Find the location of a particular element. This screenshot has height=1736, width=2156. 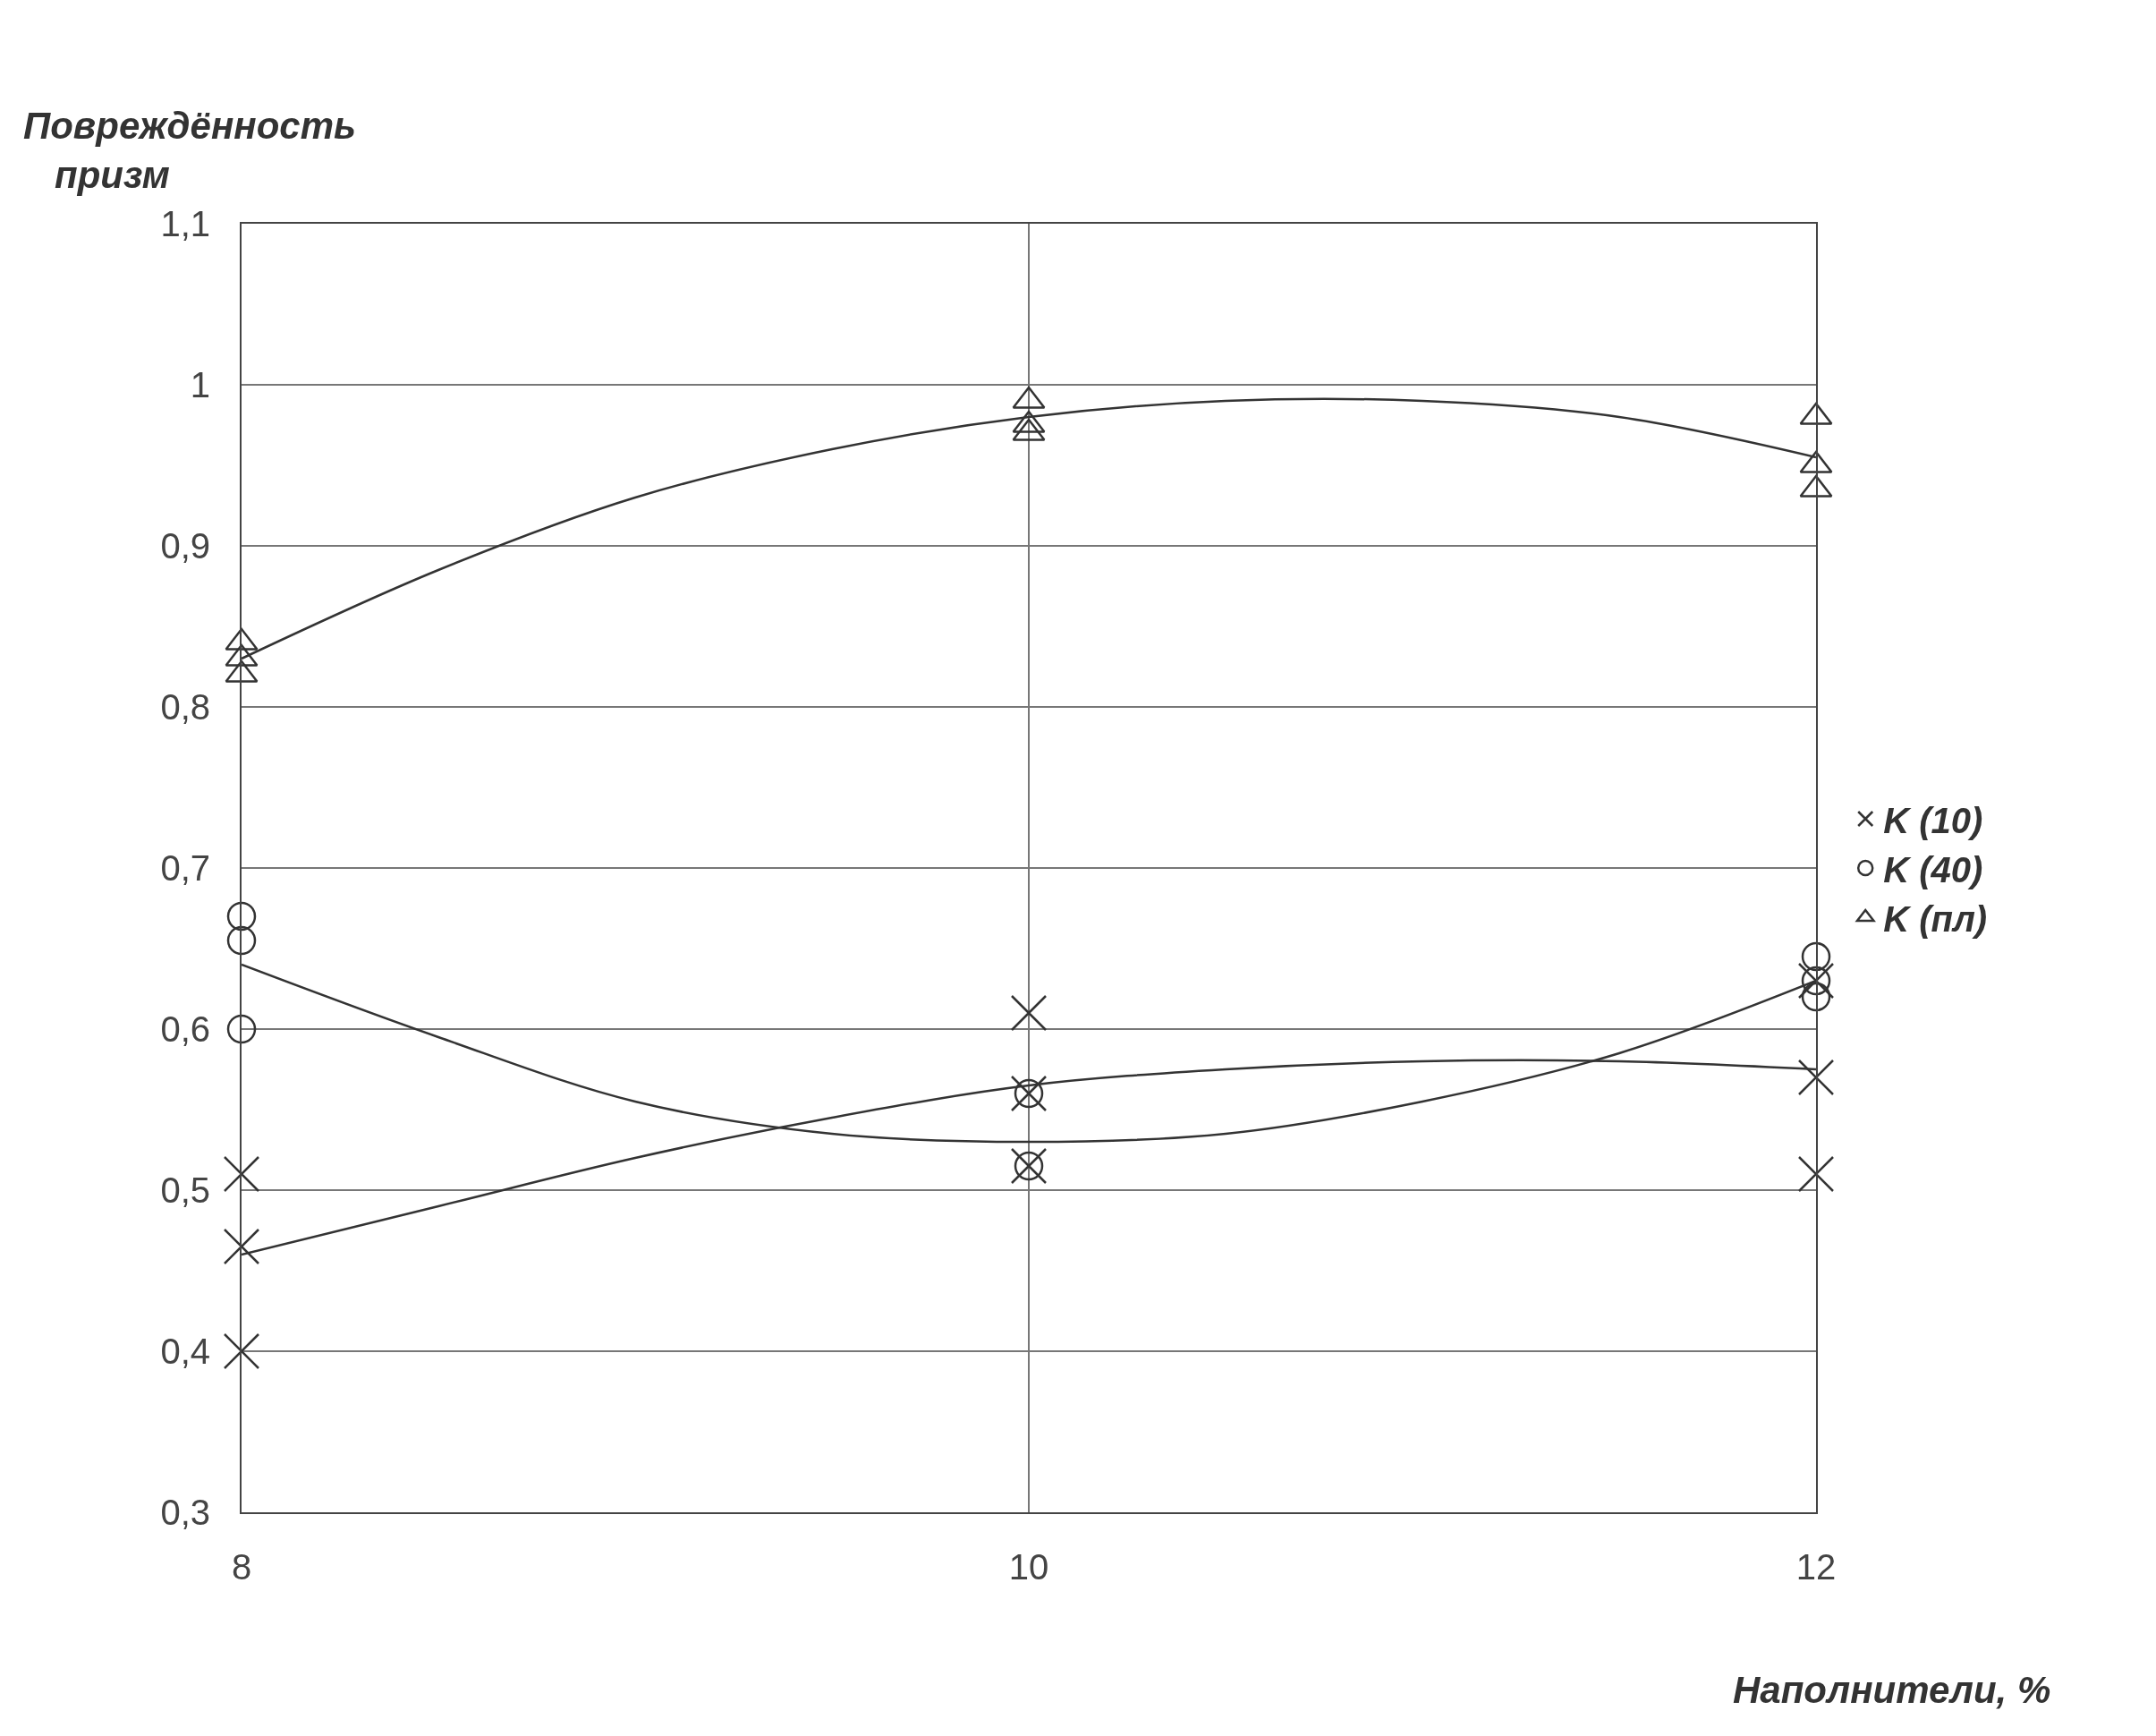

x-tick-label: 10 is located at coordinates (1028, 1567).